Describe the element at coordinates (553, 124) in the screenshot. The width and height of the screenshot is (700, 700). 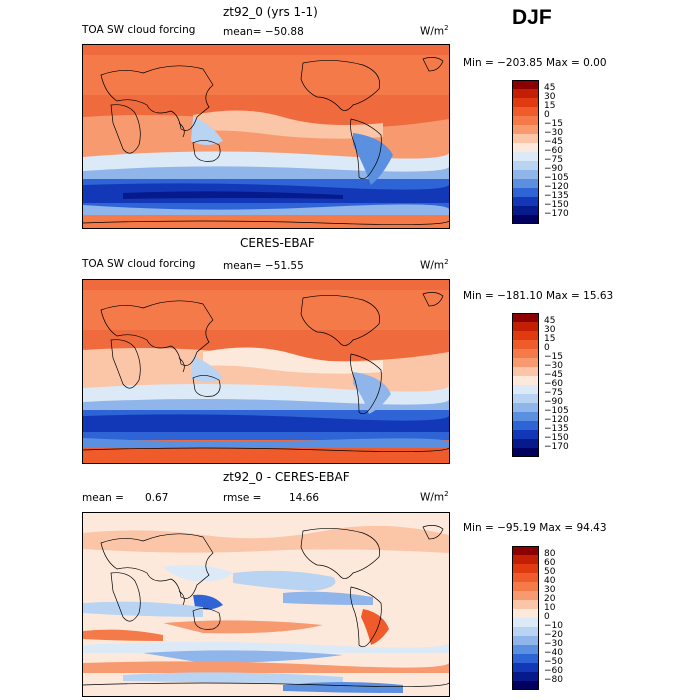
I see `panel1-colorbar-label: −15` at that location.